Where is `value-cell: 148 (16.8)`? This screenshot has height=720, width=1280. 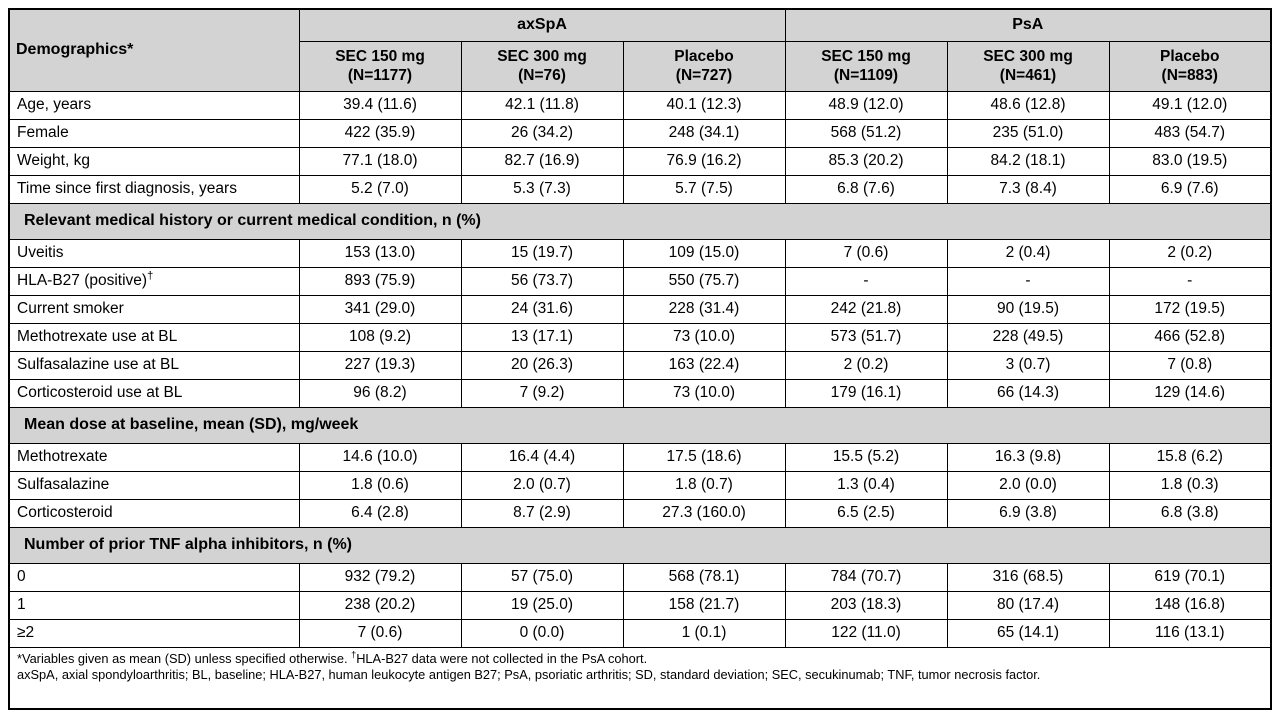
value-cell: 148 (16.8) is located at coordinates (1190, 605).